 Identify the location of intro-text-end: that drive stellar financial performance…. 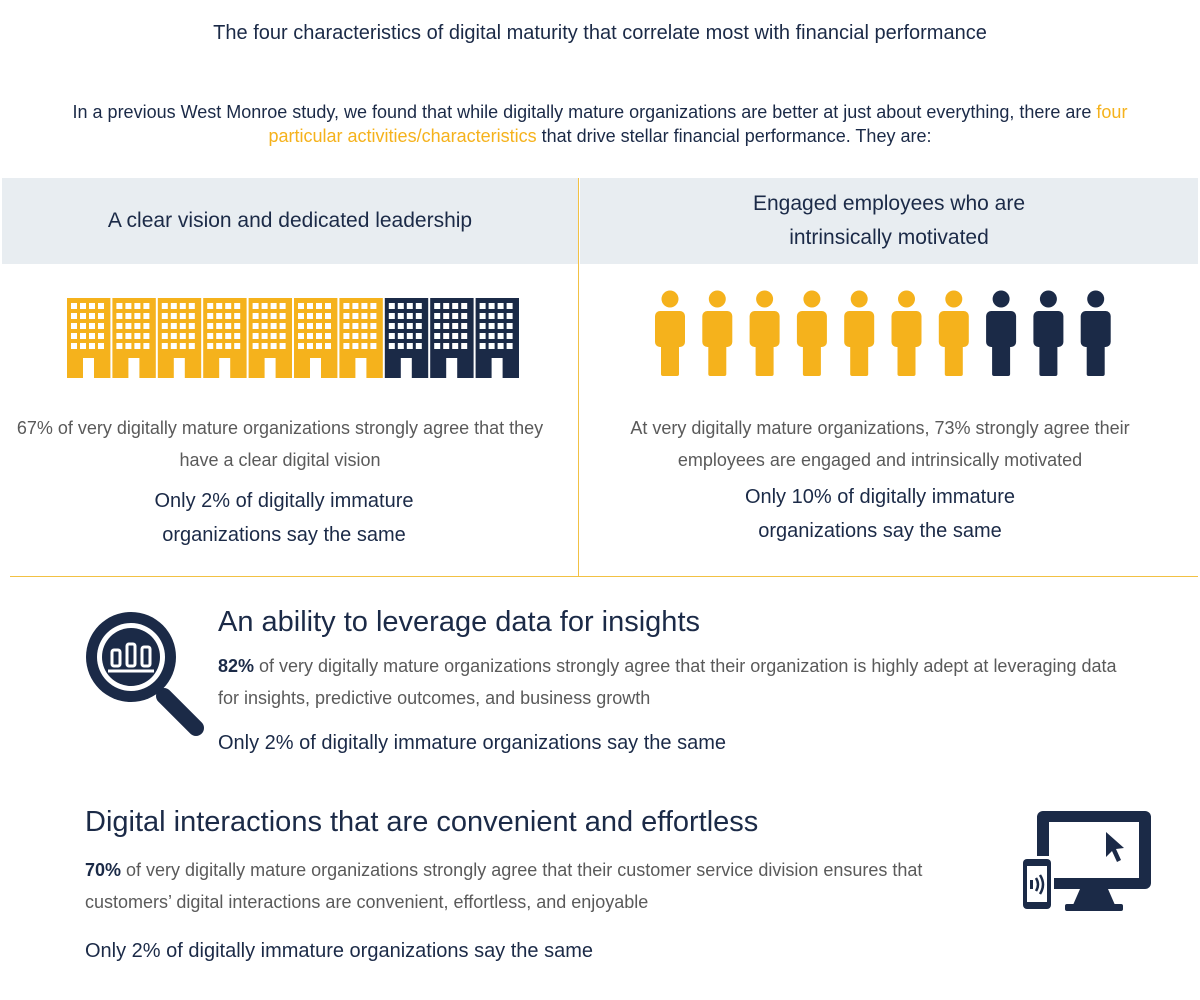
(734, 136).